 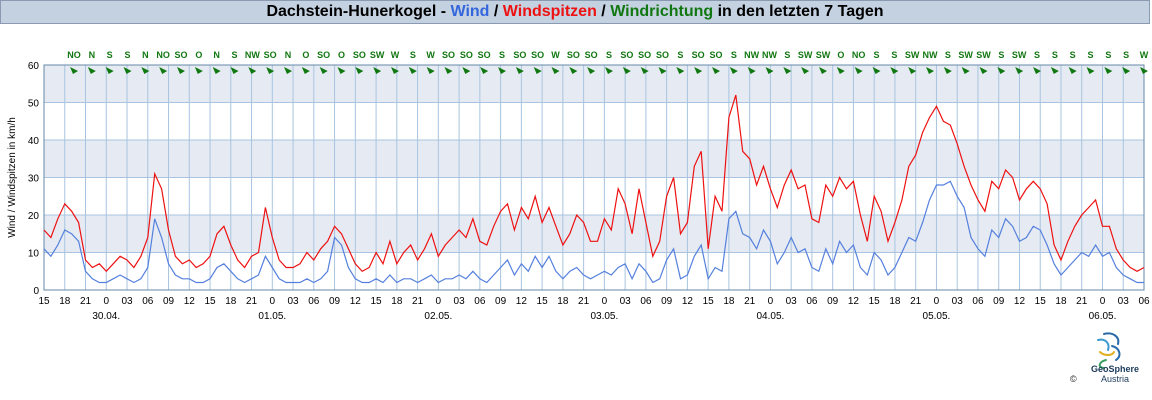 What do you see at coordinates (1114, 379) in the screenshot?
I see `logo-sub: Austria` at bounding box center [1114, 379].